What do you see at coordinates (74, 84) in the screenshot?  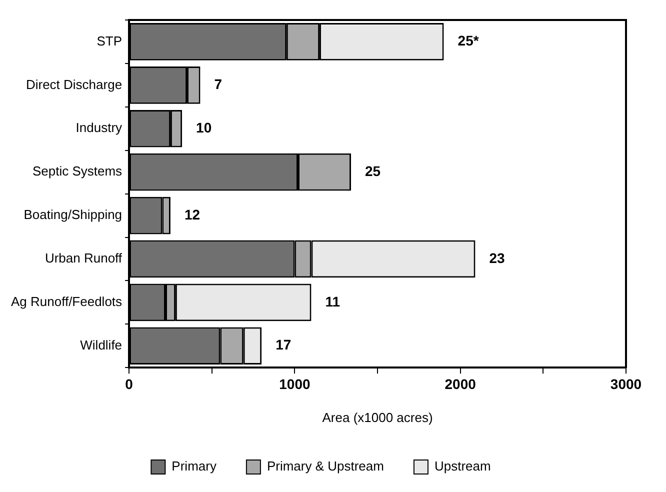 I see `y-tick-label: Direct Discharge` at bounding box center [74, 84].